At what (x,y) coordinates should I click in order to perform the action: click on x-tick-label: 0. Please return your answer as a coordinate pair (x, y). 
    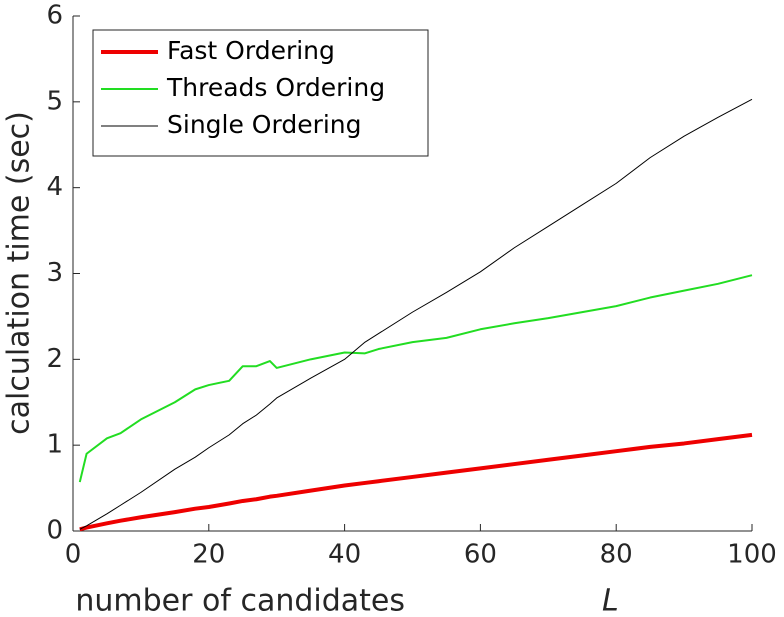
    Looking at the image, I should click on (73, 555).